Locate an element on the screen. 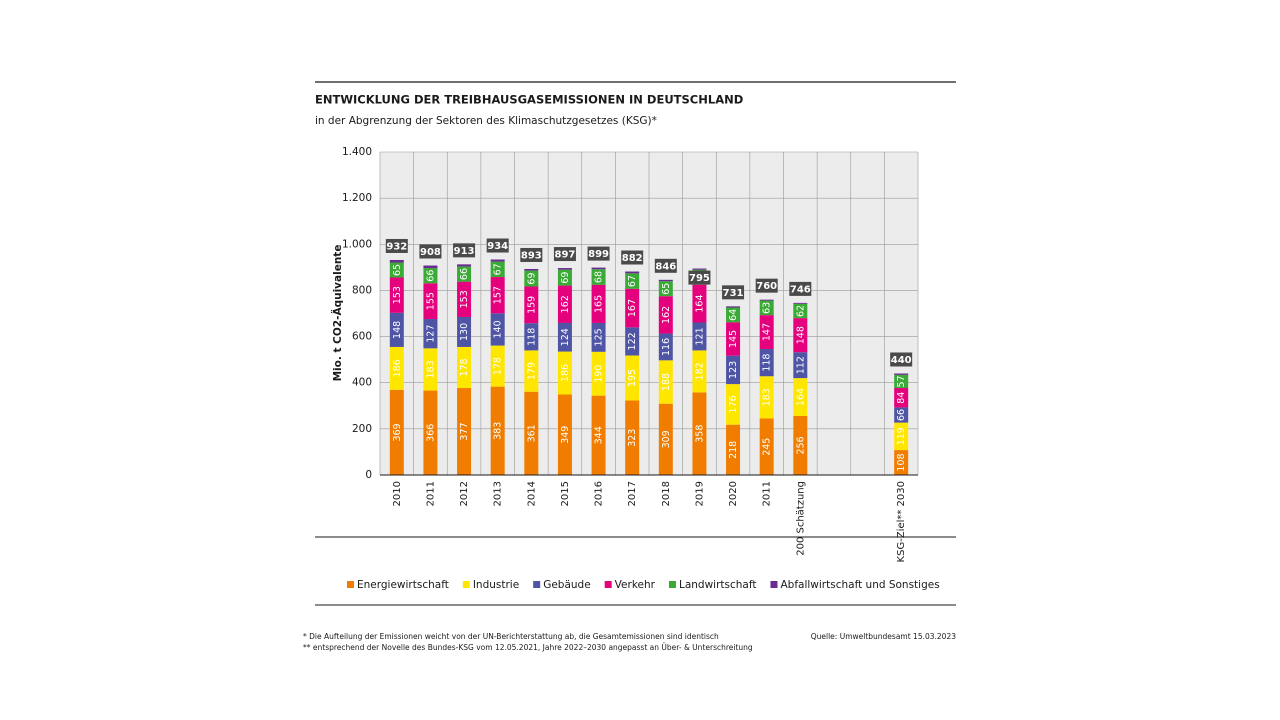  segment-label: 155 is located at coordinates (430, 301).